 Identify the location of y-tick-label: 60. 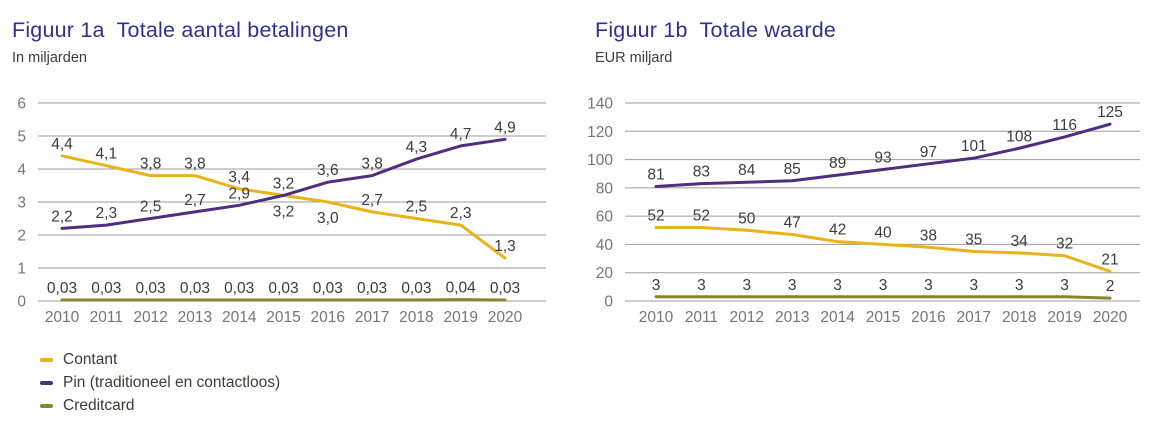
(605, 217).